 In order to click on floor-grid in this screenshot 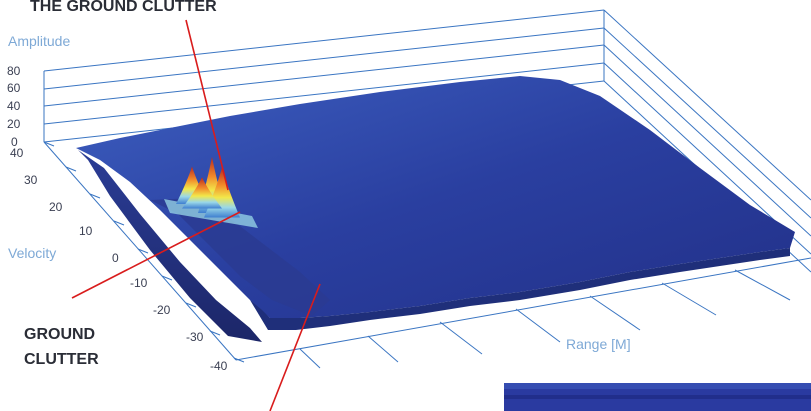, I will do `click(545, 319)`.